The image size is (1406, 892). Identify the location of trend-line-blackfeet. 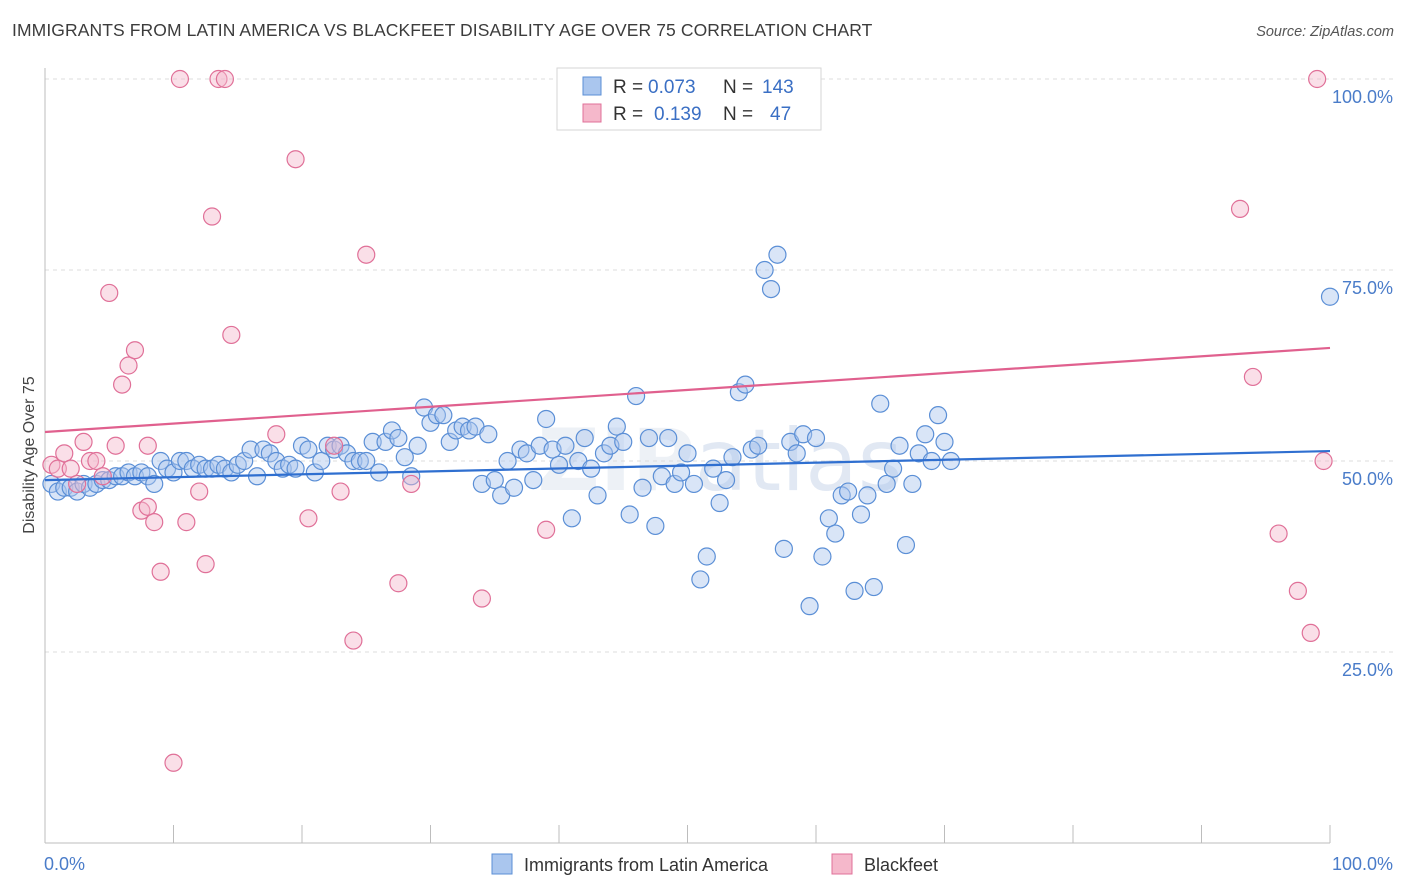
(687, 390).